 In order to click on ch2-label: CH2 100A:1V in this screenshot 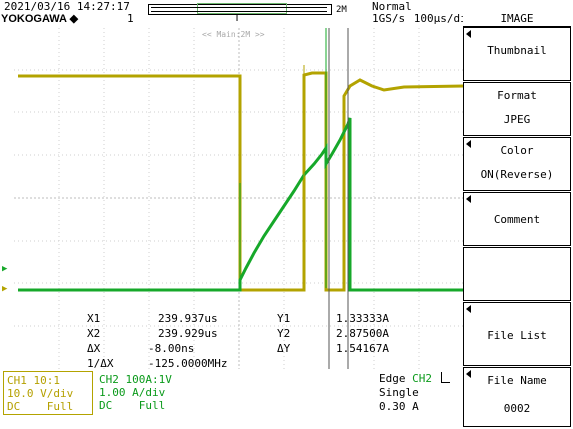, I will do `click(135, 379)`.